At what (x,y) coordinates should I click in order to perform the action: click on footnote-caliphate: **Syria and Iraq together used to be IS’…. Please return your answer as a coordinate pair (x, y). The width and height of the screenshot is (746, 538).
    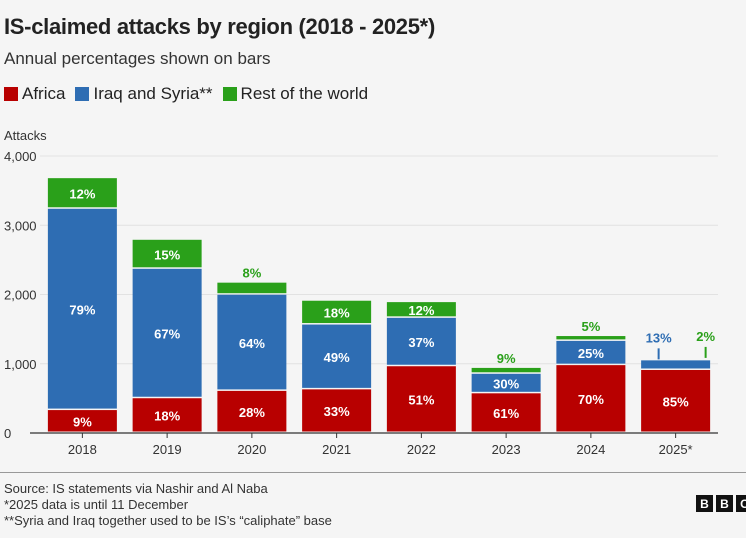
    Looking at the image, I should click on (168, 520).